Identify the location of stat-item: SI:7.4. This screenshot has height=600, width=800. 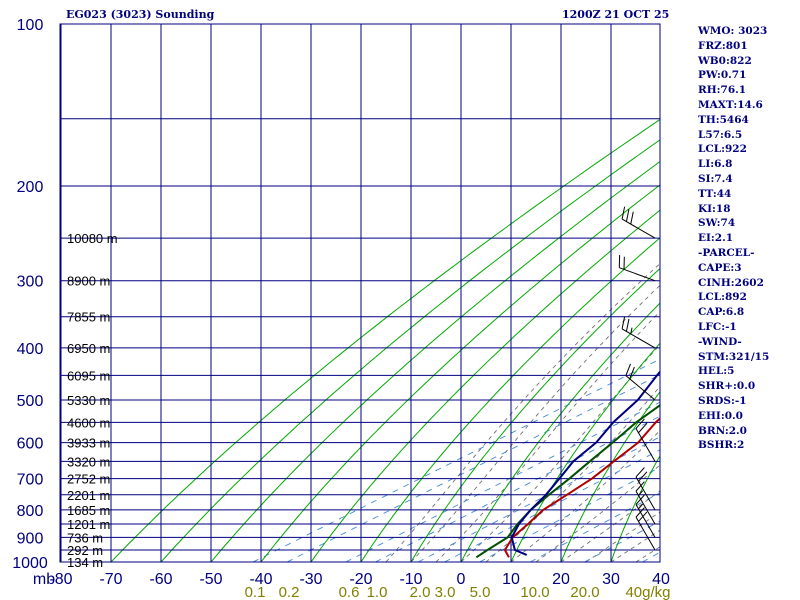
(715, 178).